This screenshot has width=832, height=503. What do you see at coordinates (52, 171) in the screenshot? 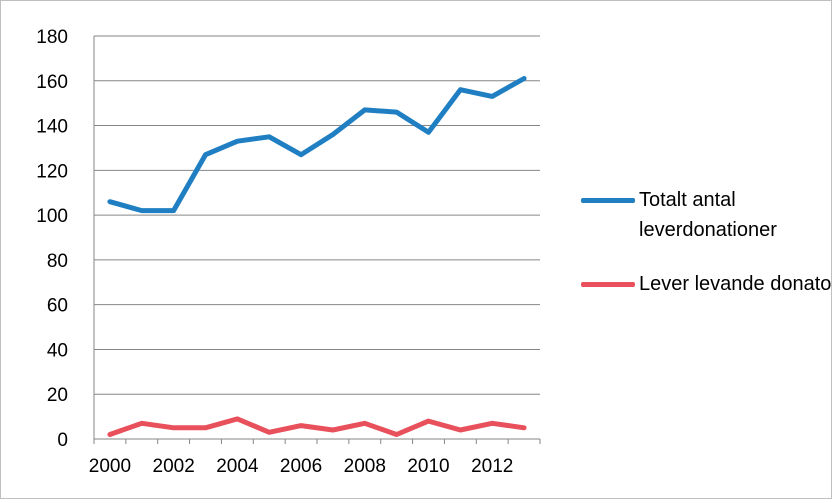
I see `y-tick-label: 120` at bounding box center [52, 171].